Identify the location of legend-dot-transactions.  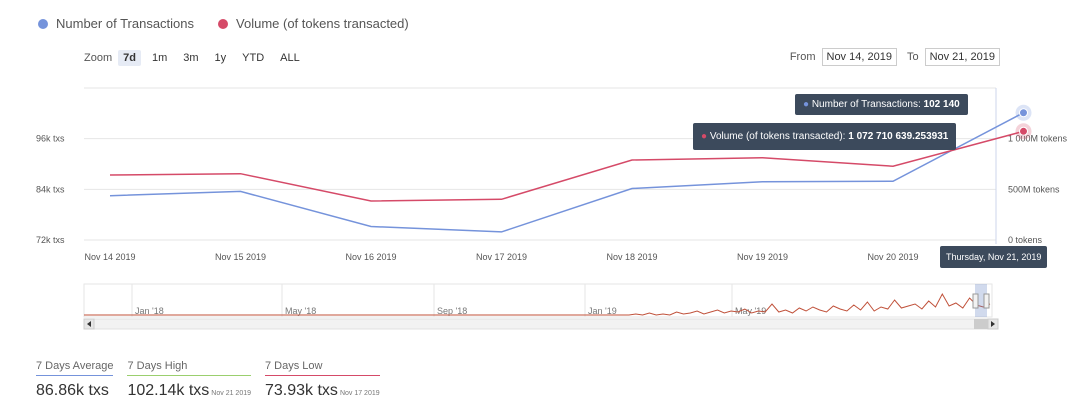
(43, 23).